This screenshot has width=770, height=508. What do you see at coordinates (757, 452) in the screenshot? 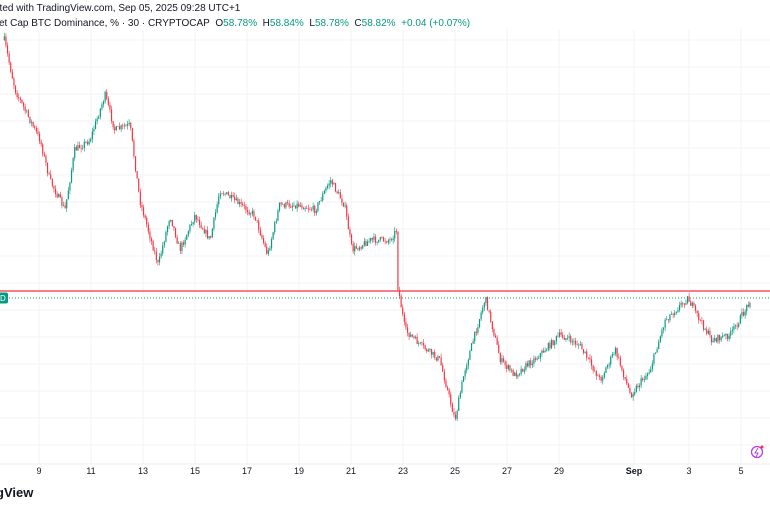
I see `lightning-icon` at bounding box center [757, 452].